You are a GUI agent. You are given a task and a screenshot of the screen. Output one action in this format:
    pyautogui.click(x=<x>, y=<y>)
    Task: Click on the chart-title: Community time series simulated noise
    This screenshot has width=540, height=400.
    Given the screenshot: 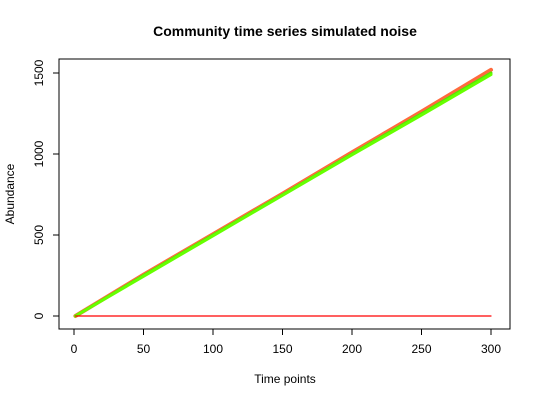 What is the action you would take?
    pyautogui.click(x=285, y=31)
    